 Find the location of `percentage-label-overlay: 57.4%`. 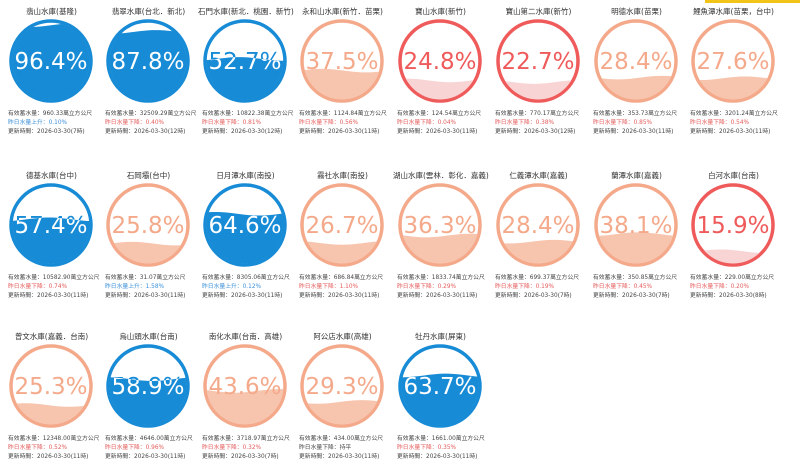

percentage-label-overlay: 57.4% is located at coordinates (50, 226).